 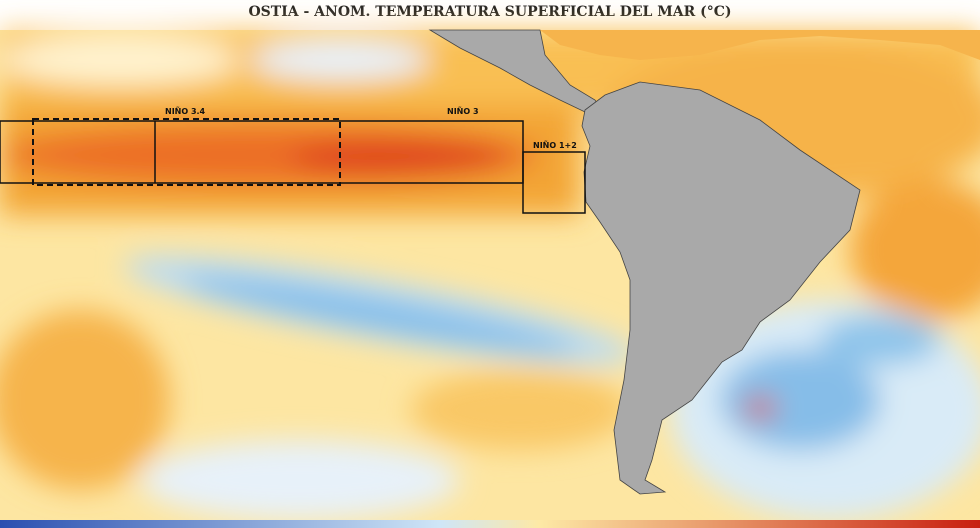 What do you see at coordinates (186, 152) in the screenshot?
I see `nino34-box` at bounding box center [186, 152].